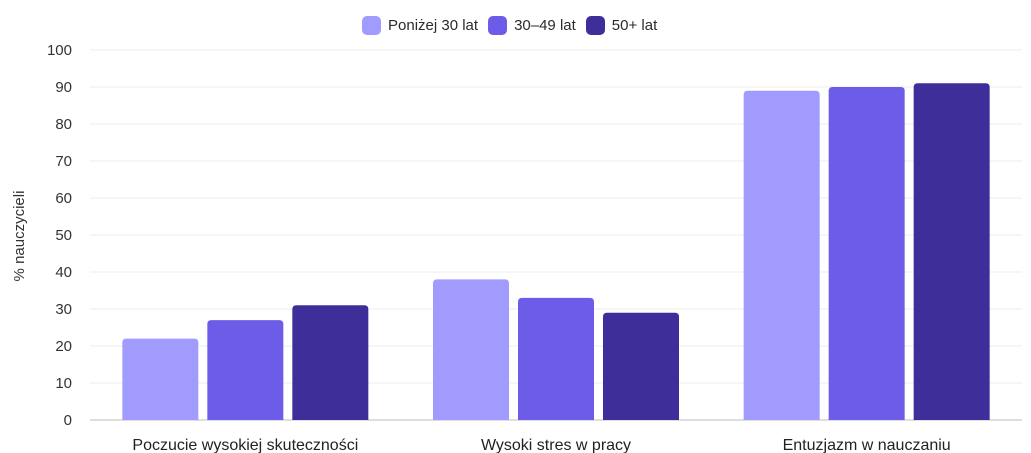  What do you see at coordinates (68, 420) in the screenshot?
I see `y-tick-label: 0` at bounding box center [68, 420].